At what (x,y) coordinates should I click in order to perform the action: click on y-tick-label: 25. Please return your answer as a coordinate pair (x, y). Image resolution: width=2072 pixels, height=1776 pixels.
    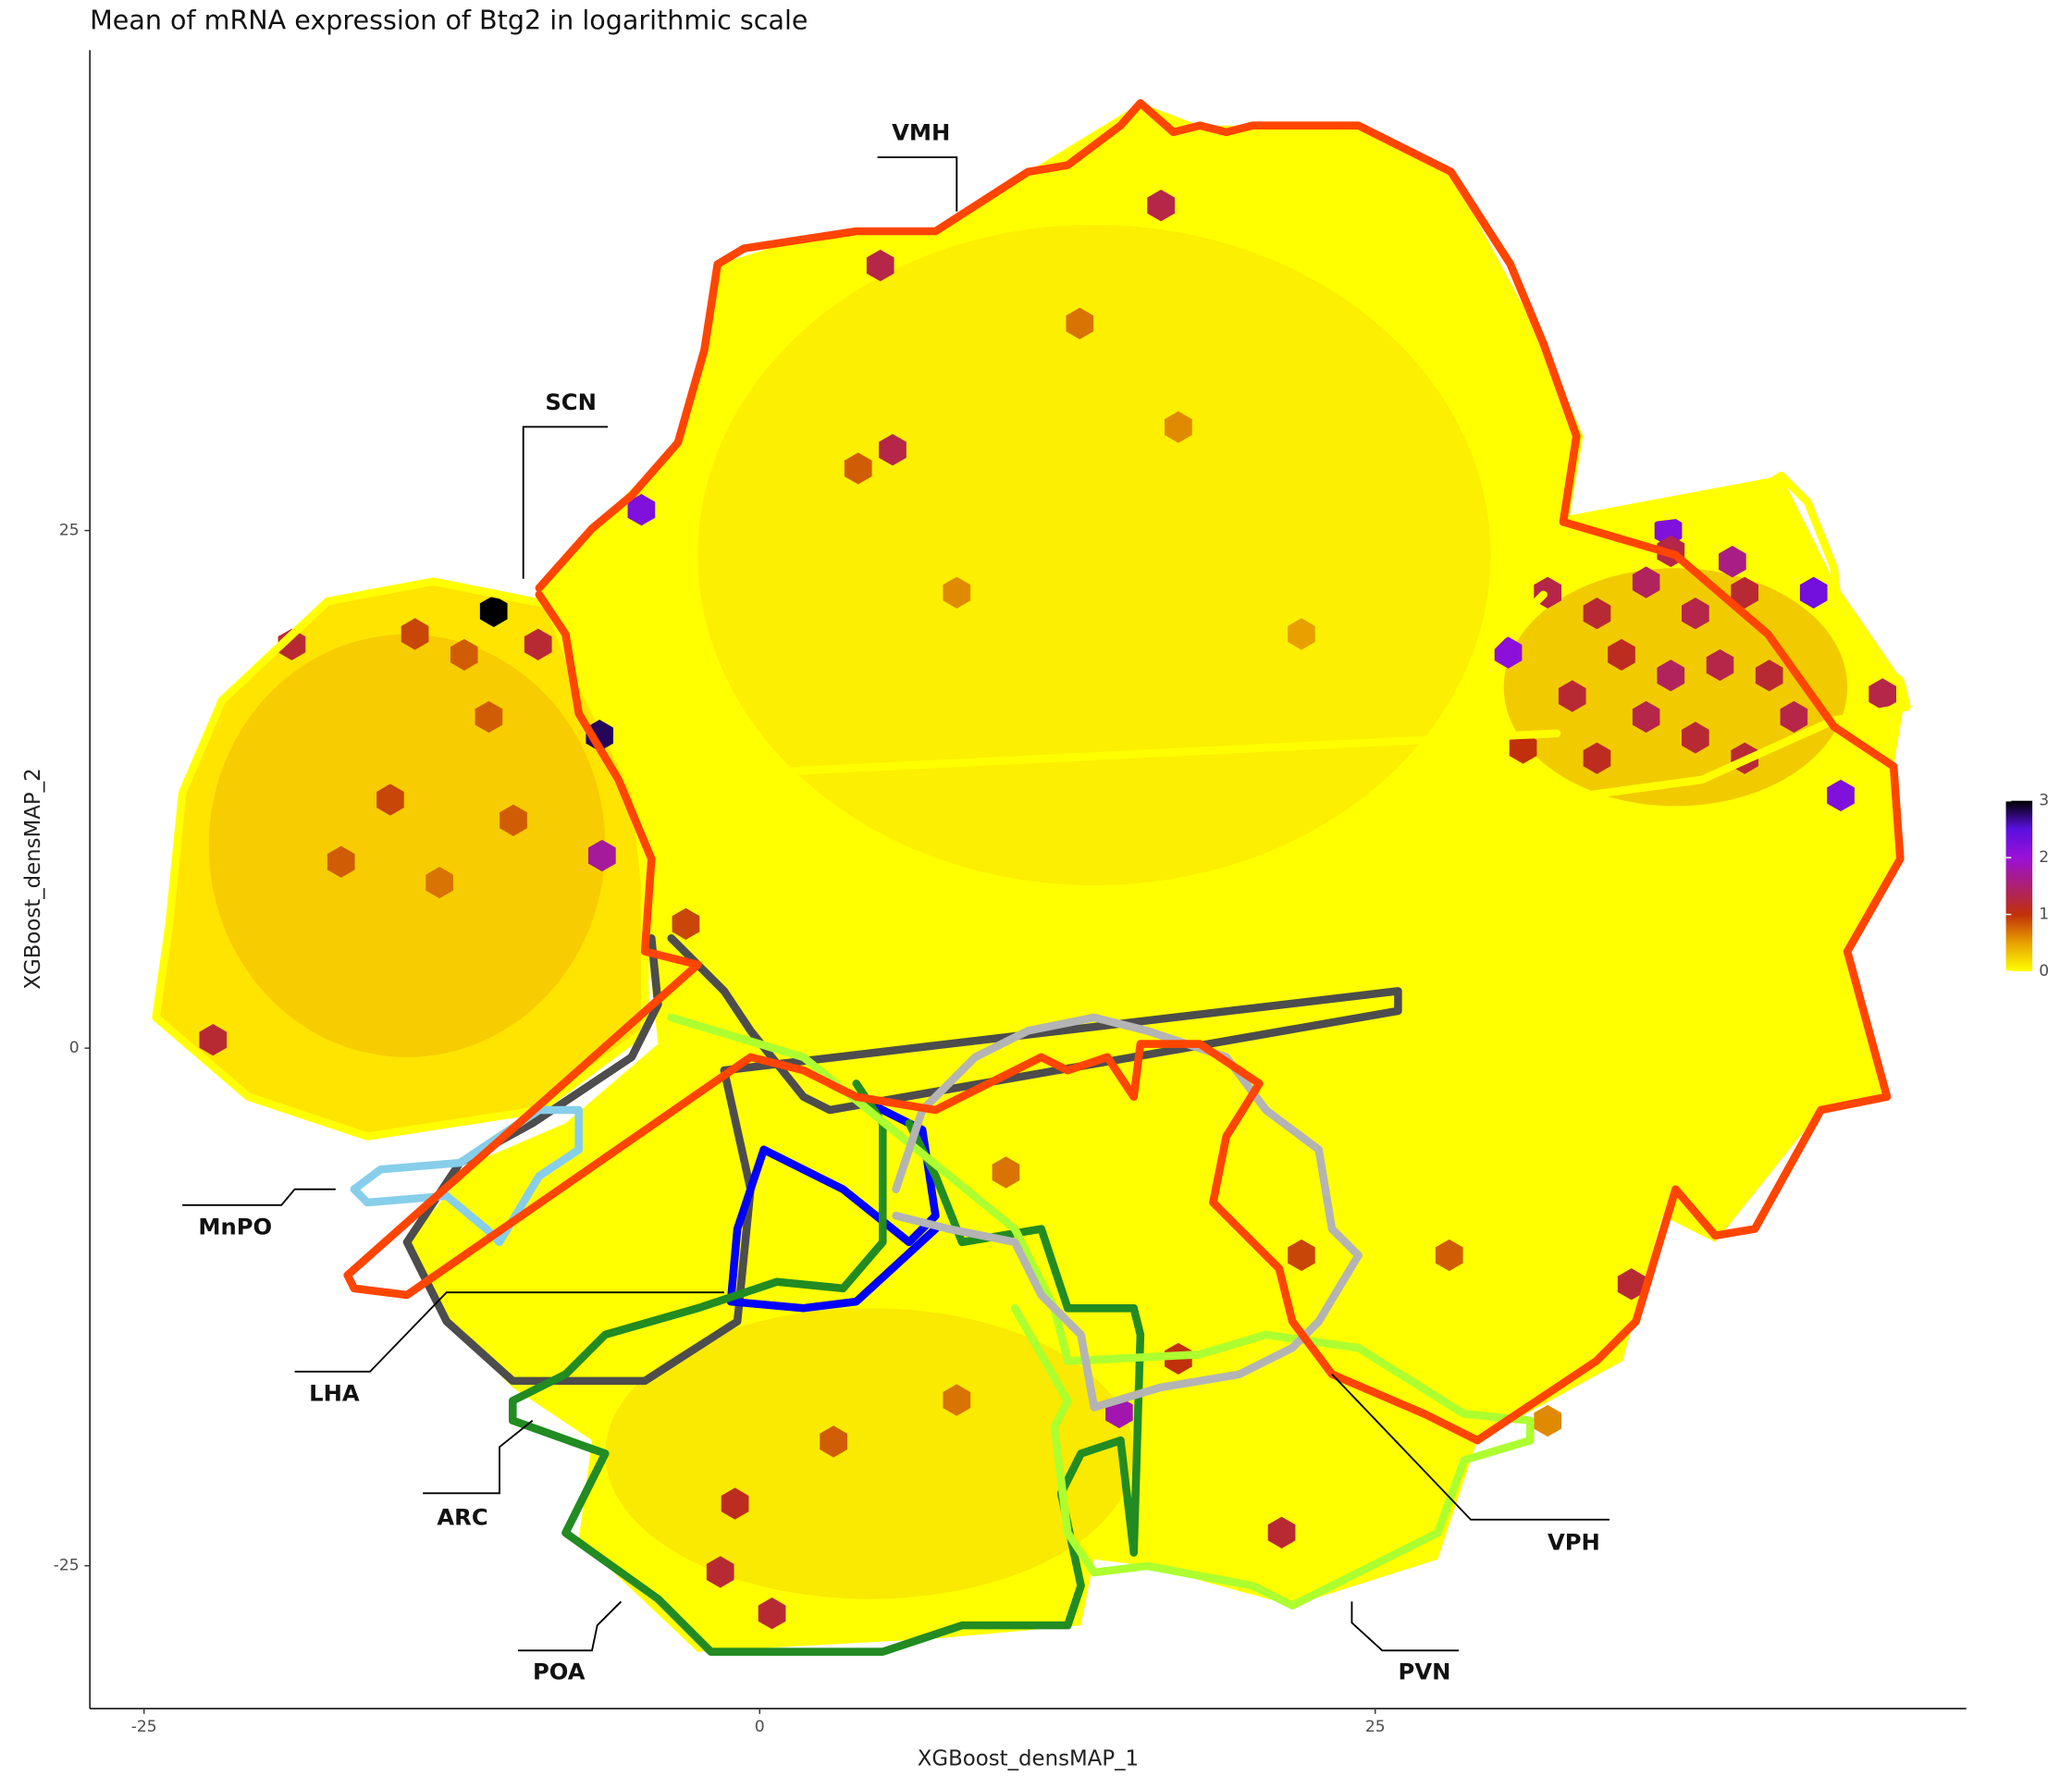
    Looking at the image, I should click on (70, 531).